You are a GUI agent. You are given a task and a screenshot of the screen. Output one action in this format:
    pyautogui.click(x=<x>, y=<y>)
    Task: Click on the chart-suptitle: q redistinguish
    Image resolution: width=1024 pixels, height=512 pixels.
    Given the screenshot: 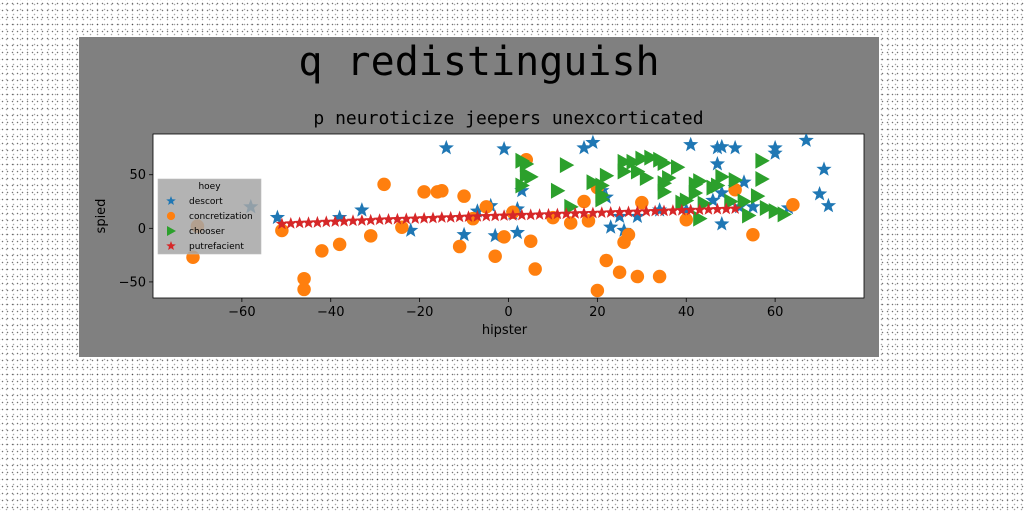 What is the action you would take?
    pyautogui.click(x=479, y=62)
    